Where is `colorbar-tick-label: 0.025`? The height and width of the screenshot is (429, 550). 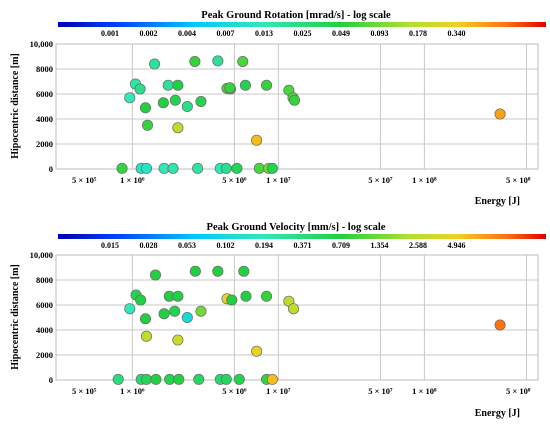
colorbar-tick-label: 0.025 is located at coordinates (303, 33).